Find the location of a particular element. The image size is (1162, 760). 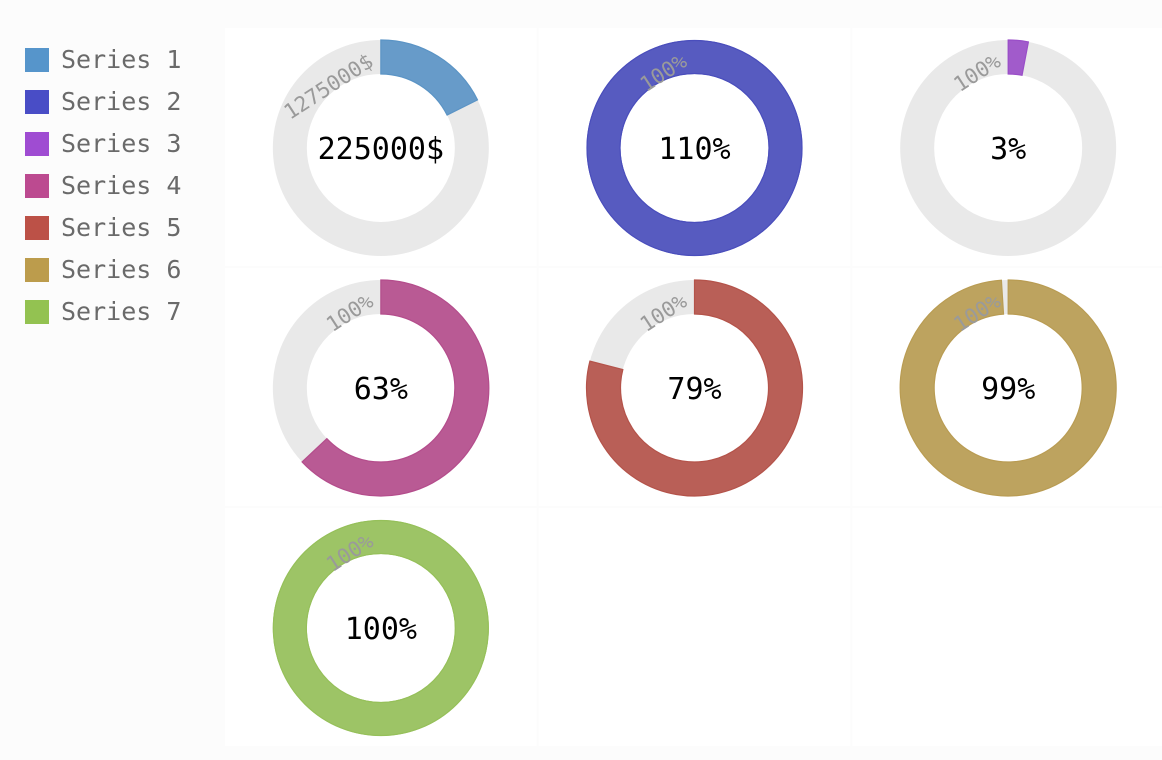

legend-label: Series 6 is located at coordinates (121, 269).